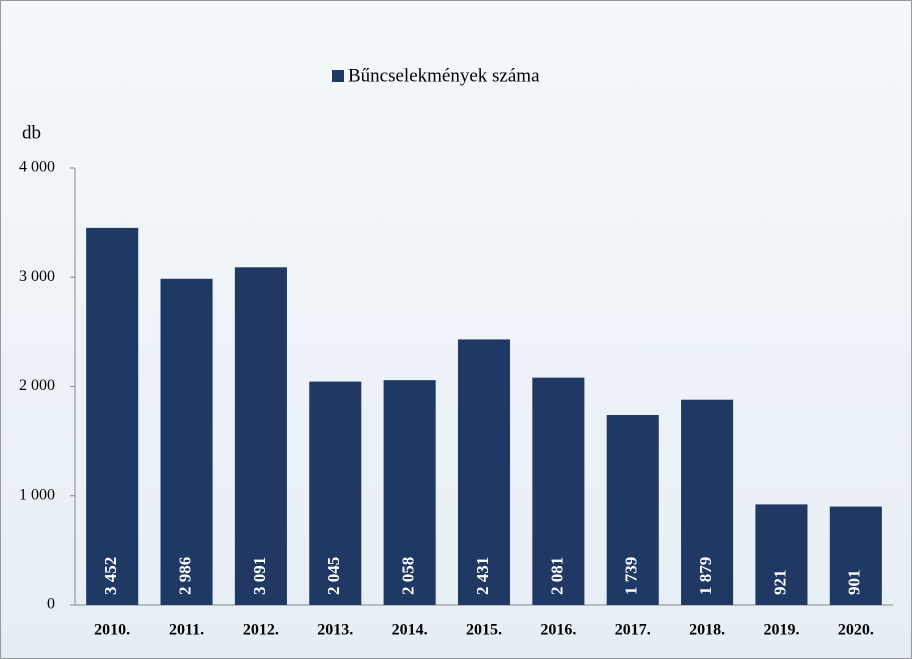  Describe the element at coordinates (335, 630) in the screenshot. I see `x-tick-label: 2013.` at that location.